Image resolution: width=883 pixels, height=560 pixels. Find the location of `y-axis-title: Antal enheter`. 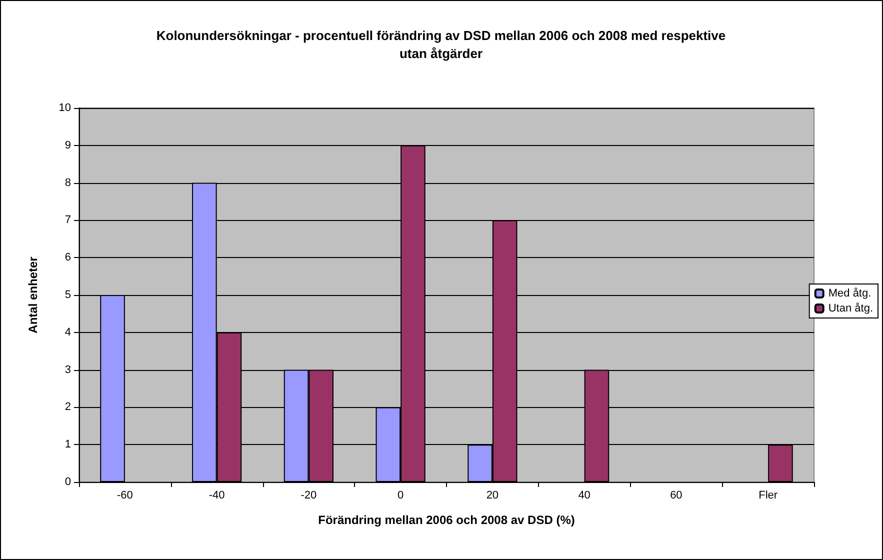

y-axis-title: Antal enheter is located at coordinates (33, 295).